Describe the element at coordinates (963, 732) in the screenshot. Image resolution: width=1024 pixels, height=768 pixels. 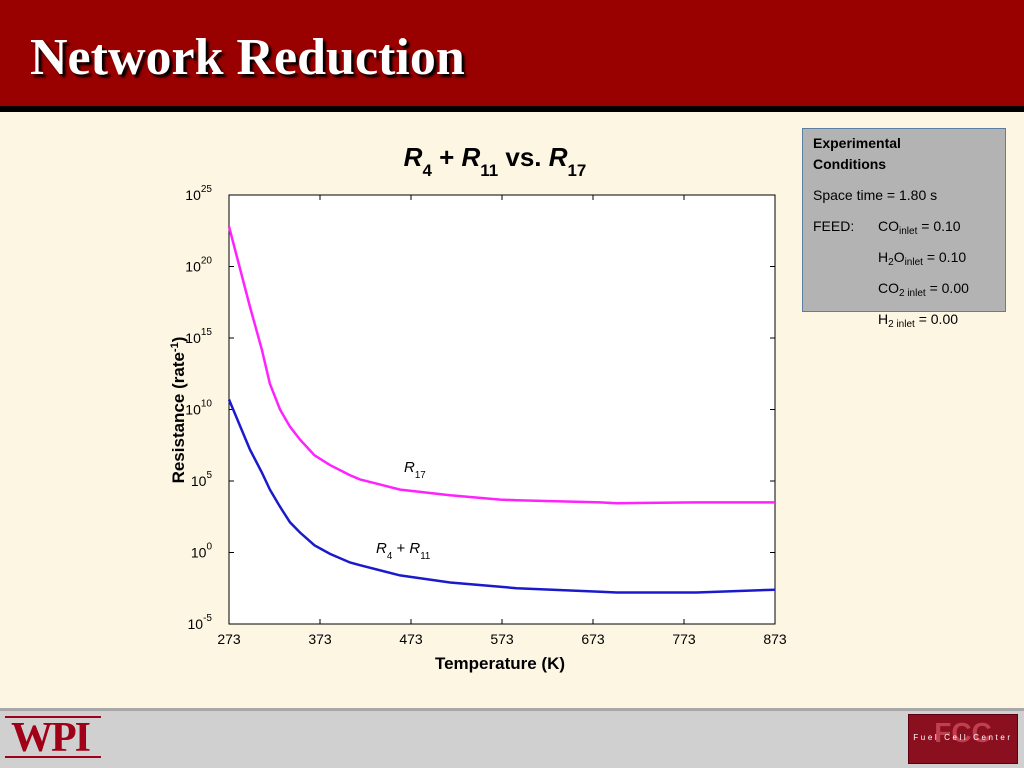
I see `logo-text: FCC` at that location.